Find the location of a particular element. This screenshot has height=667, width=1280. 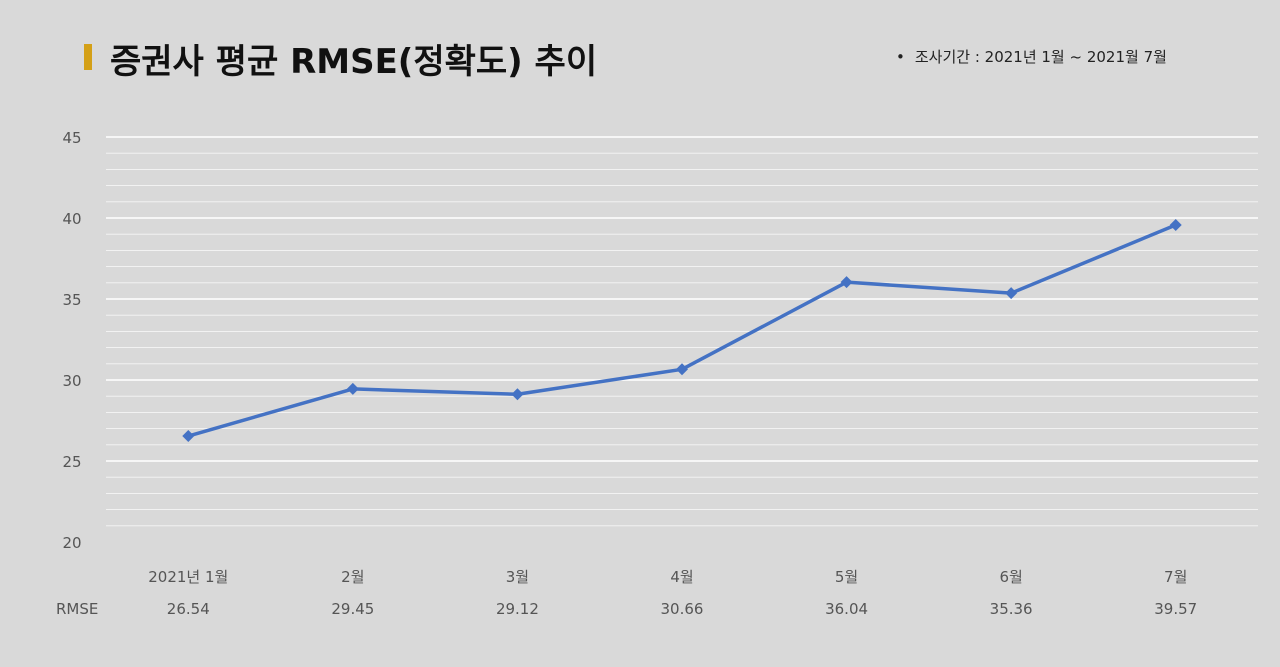

x-category-label: 2월 is located at coordinates (352, 577).